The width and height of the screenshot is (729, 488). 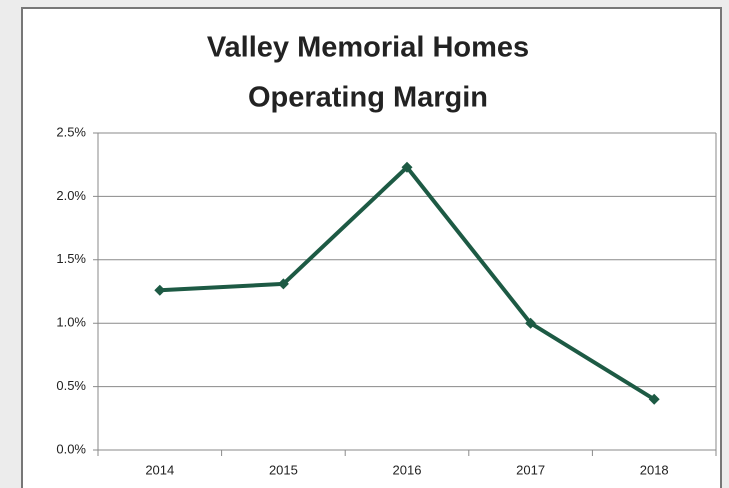 I want to click on y-tick-label: 0.0%, so click(x=71, y=448).